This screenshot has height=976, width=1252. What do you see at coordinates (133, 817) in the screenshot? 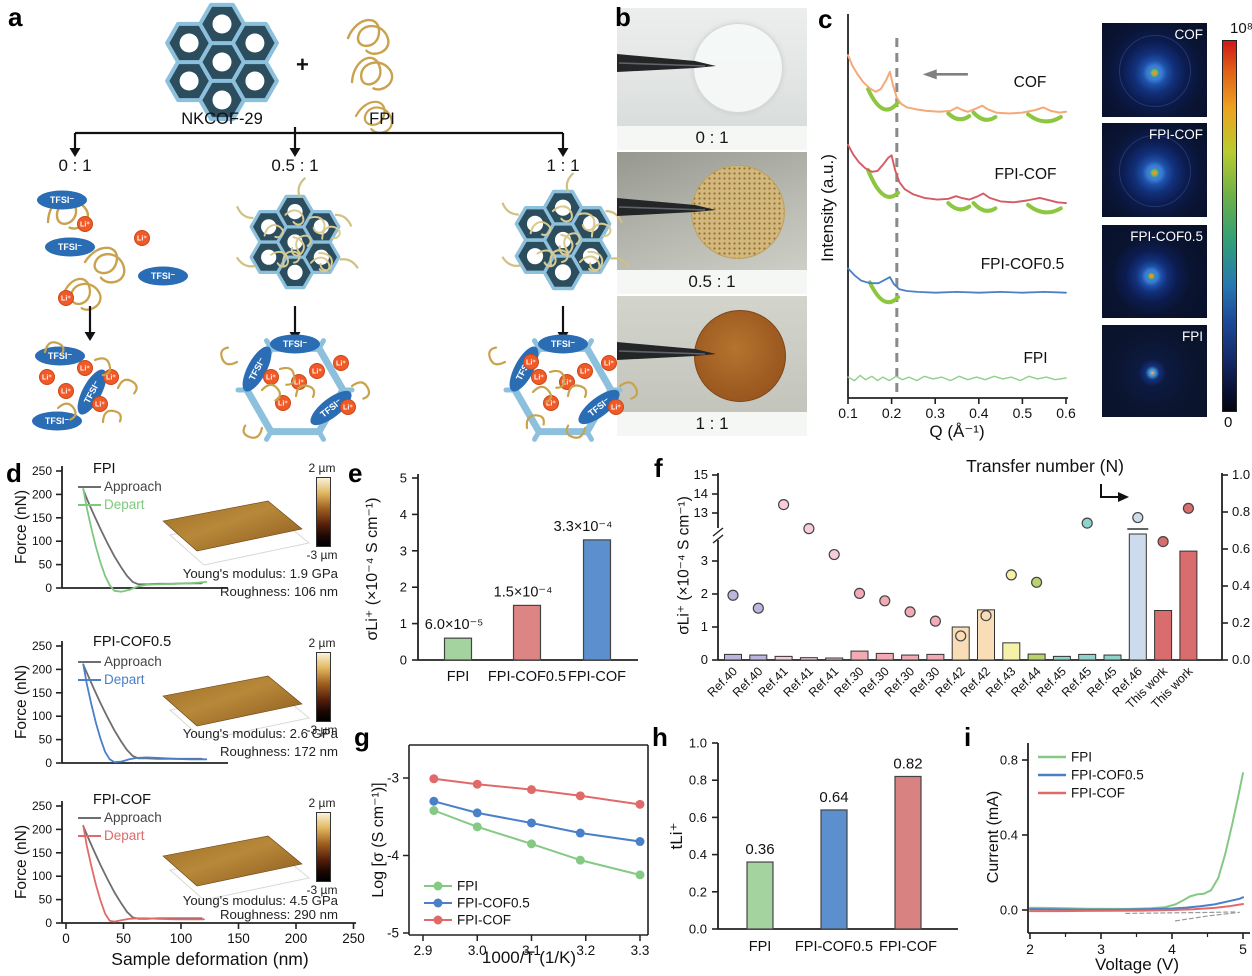
I see `legend-approach: Approach` at bounding box center [133, 817].